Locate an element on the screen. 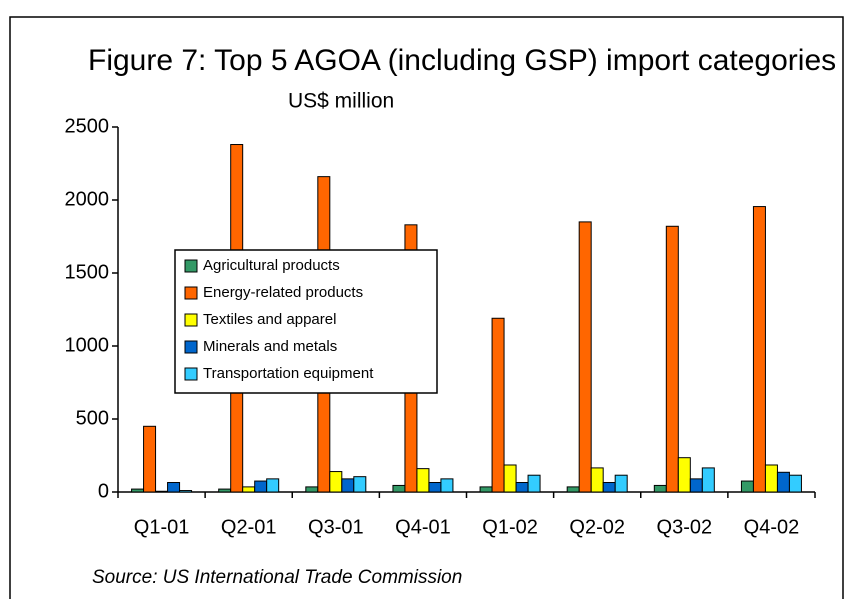 This screenshot has width=845, height=599. x-tick-label: Q4-02 is located at coordinates (772, 527).